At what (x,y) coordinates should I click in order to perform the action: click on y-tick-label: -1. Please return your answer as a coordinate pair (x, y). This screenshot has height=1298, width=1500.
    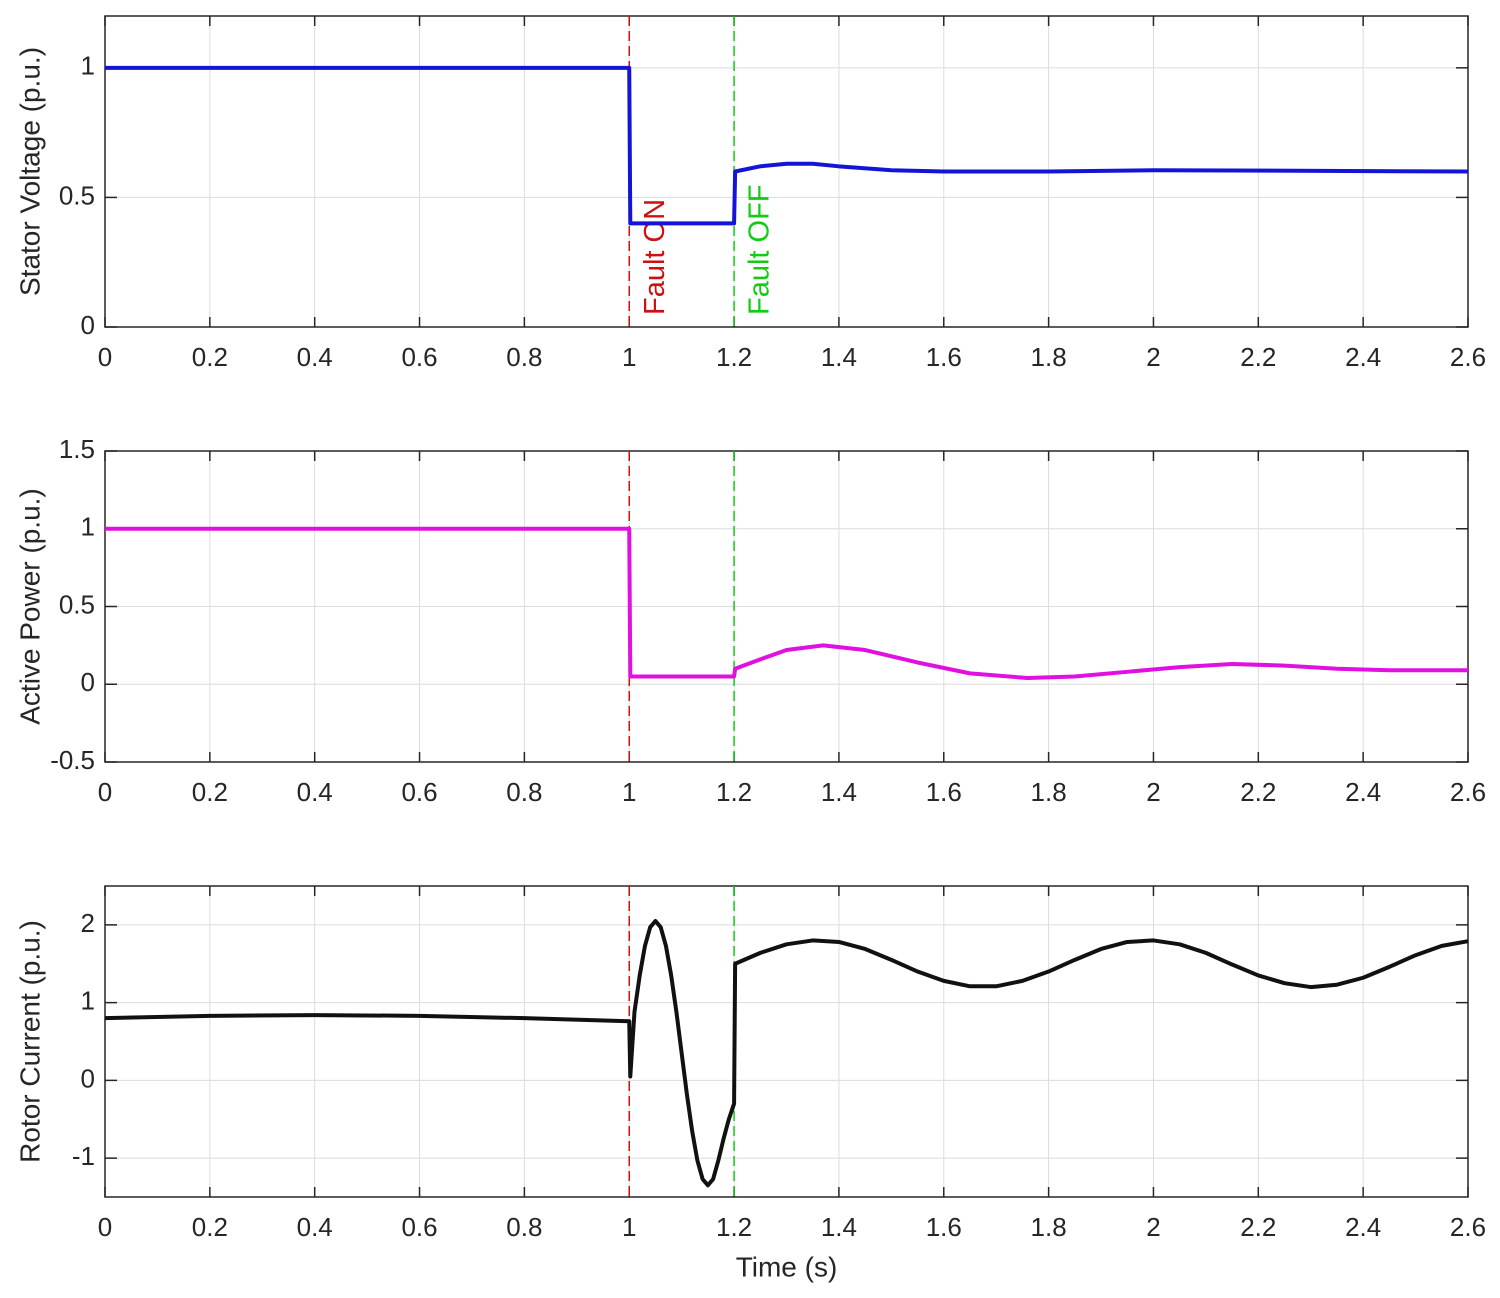
    Looking at the image, I should click on (83, 1156).